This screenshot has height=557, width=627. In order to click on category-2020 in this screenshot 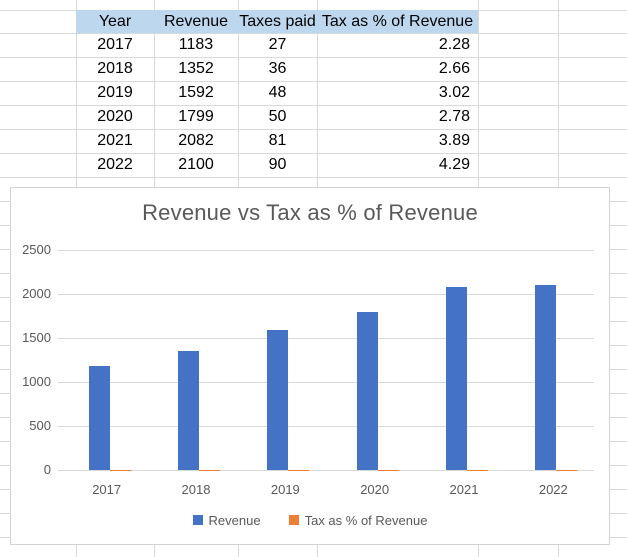, I will do `click(370, 360)`.